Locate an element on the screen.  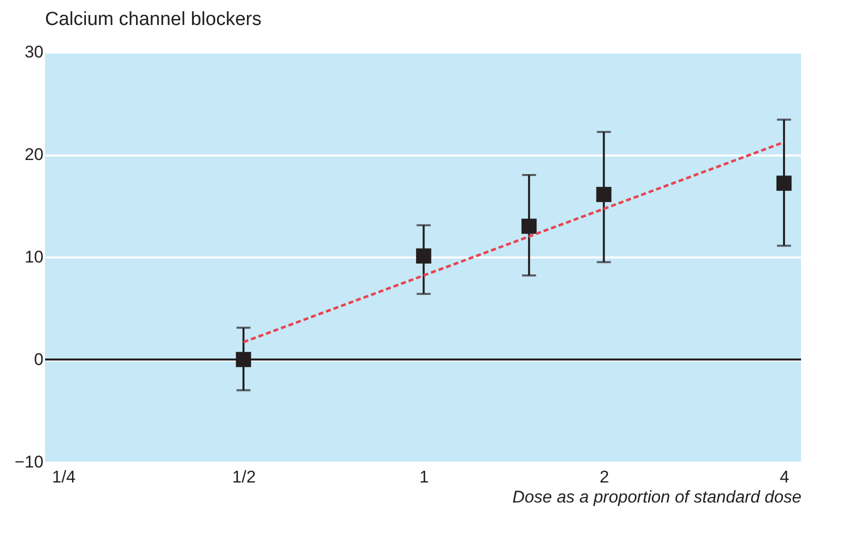
y-tick-label: 20 is located at coordinates (34, 154).